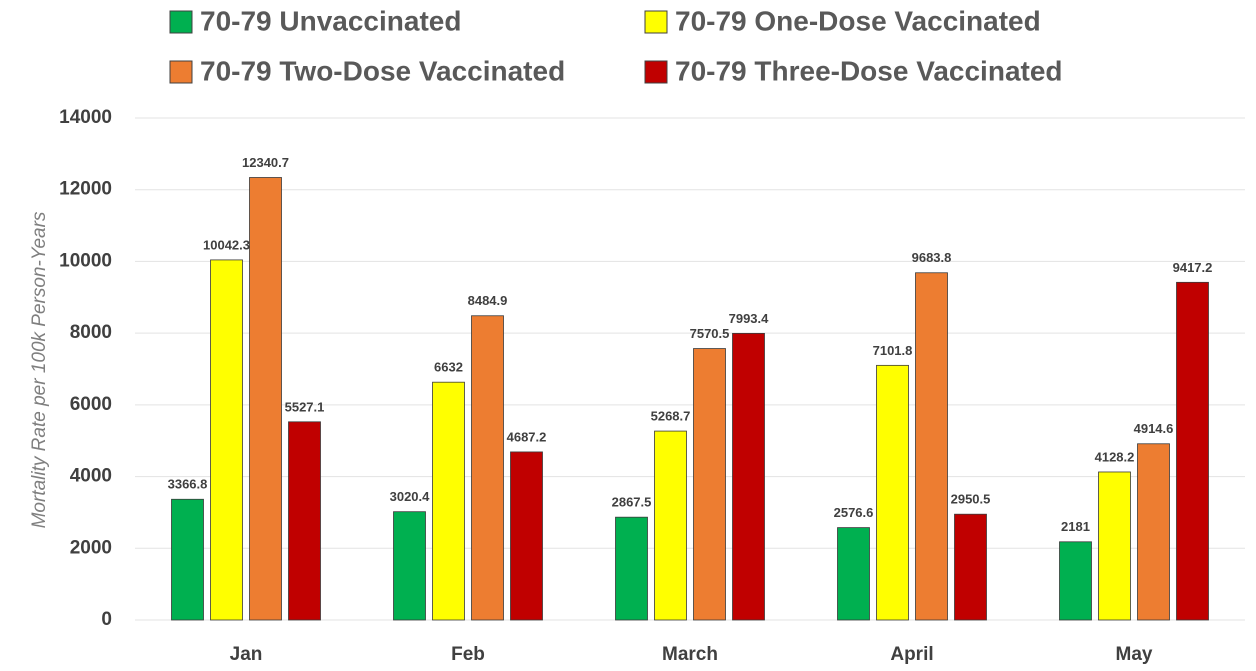 The image size is (1256, 671). Describe the element at coordinates (85, 117) in the screenshot. I see `y-tick-label: 14000` at that location.